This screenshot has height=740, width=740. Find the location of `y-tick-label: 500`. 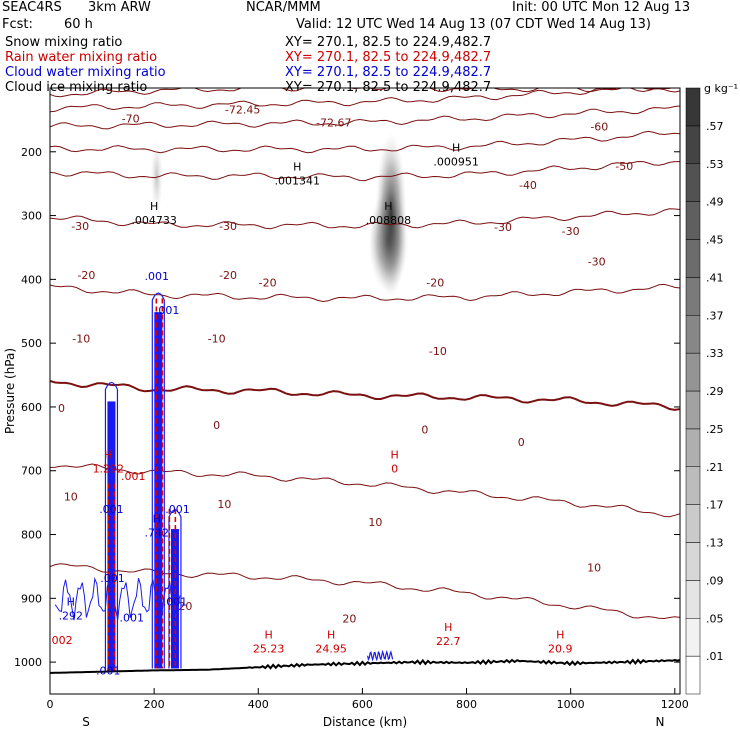

y-tick-label: 500 is located at coordinates (31, 343).